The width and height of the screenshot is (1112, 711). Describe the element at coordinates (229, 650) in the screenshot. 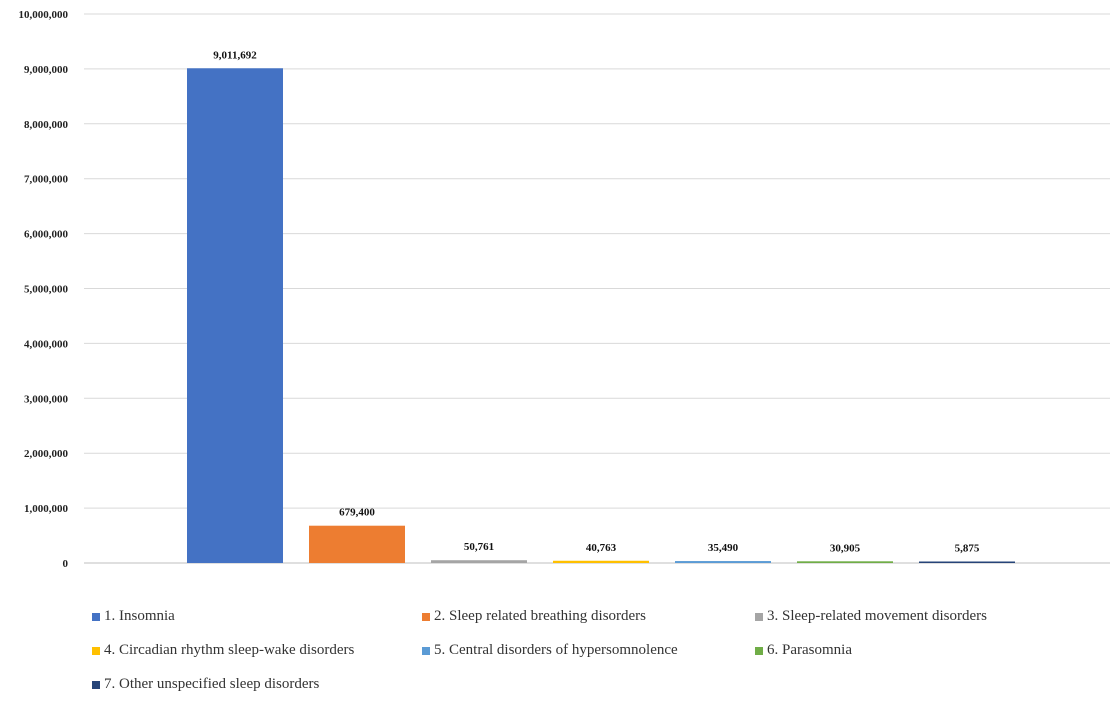

I see `legend-label: 4. Circadian rhythm sleep-wake disorders` at that location.